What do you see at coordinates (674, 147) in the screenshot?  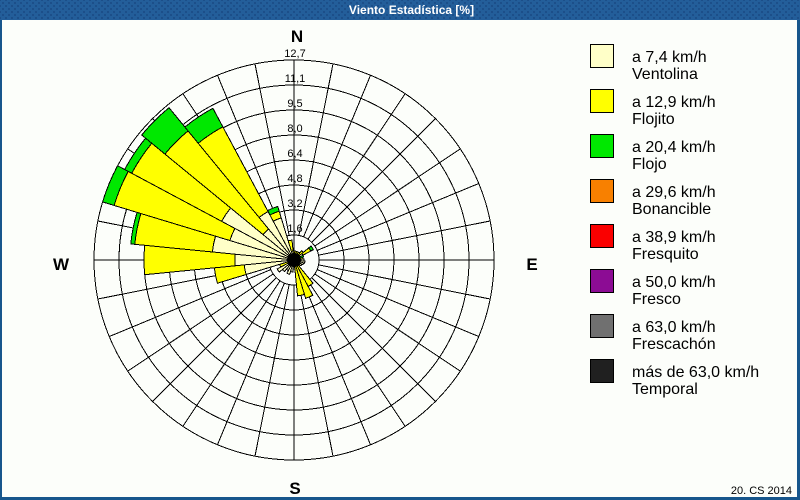 I see `svg-text: a 20,4 km/h` at bounding box center [674, 147].